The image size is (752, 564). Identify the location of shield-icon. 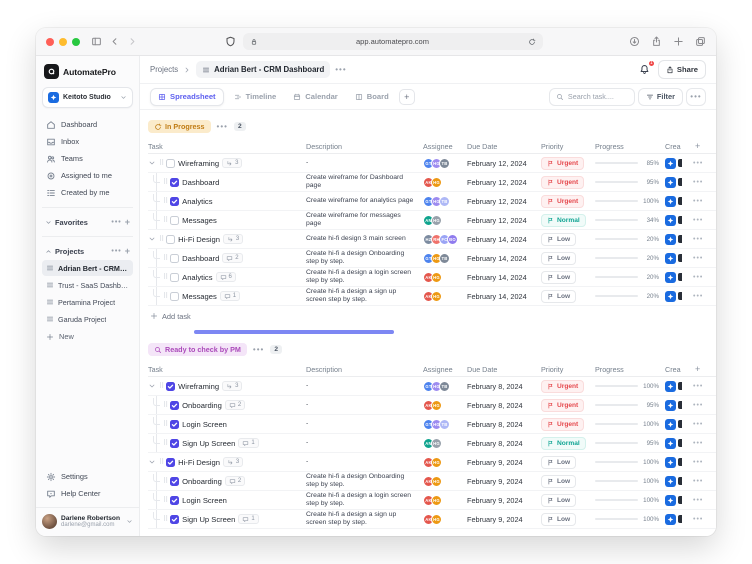
(230, 41).